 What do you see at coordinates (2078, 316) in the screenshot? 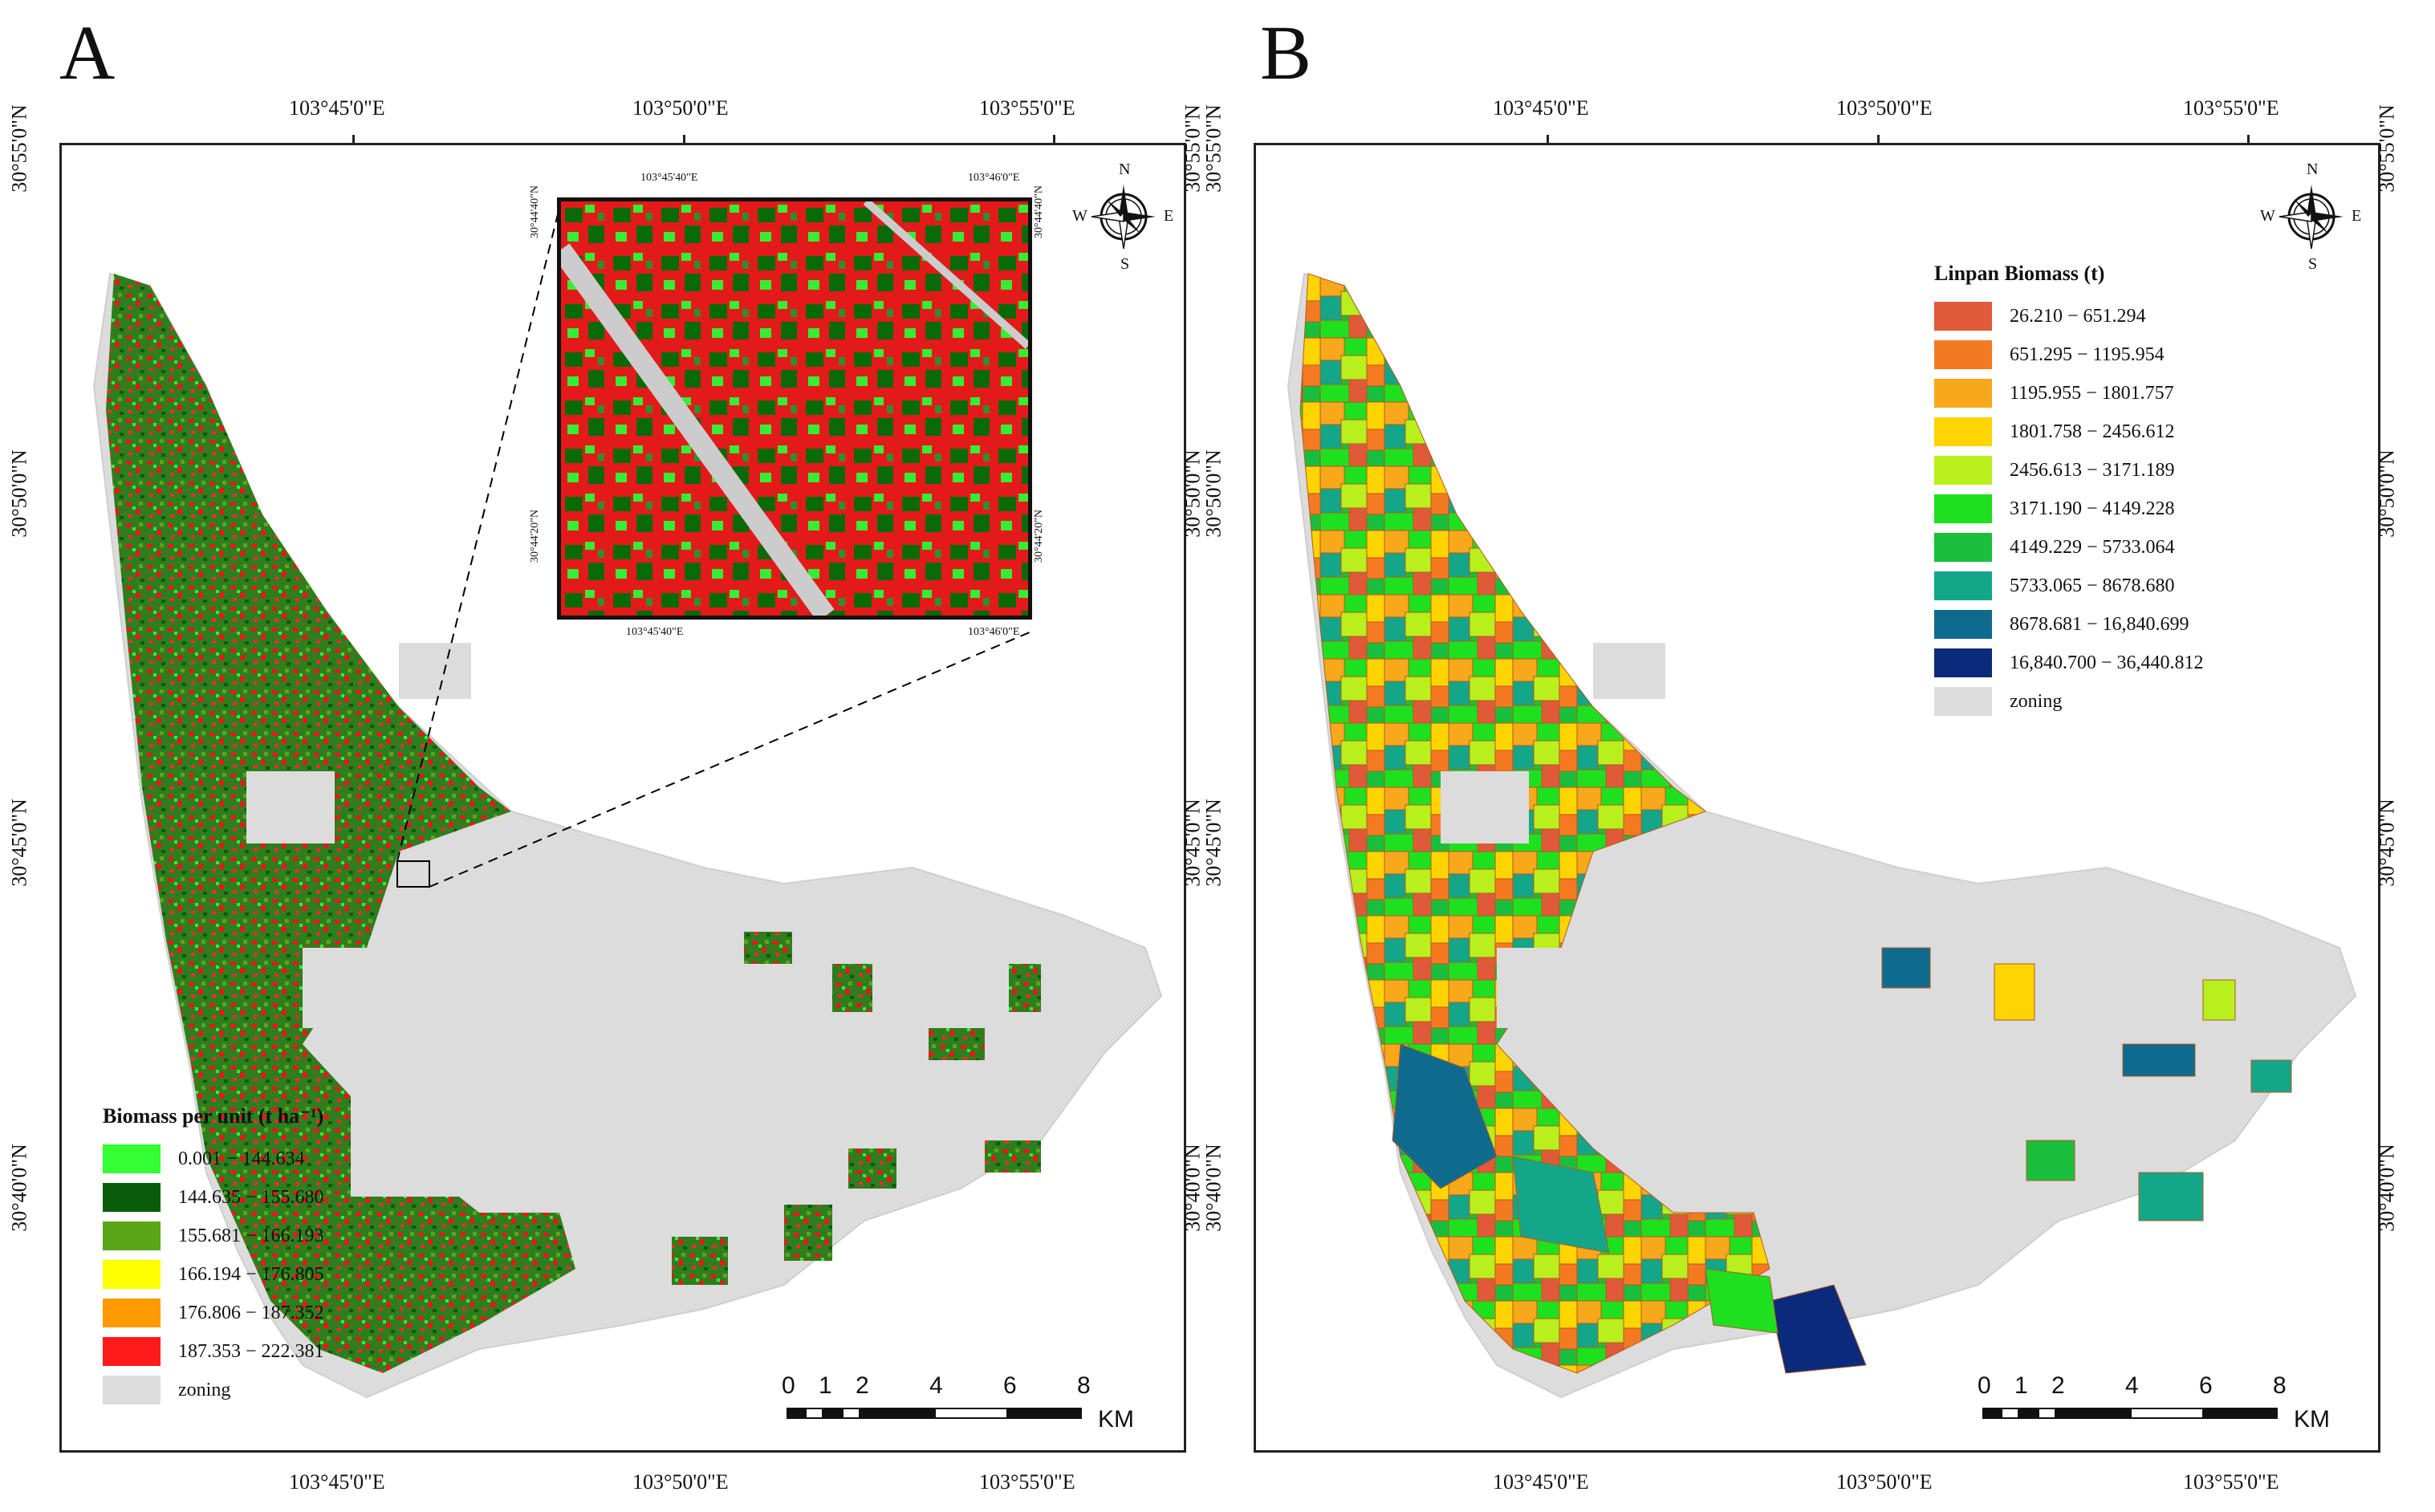
I see `legend-label: 26.210 − 651.294` at bounding box center [2078, 316].